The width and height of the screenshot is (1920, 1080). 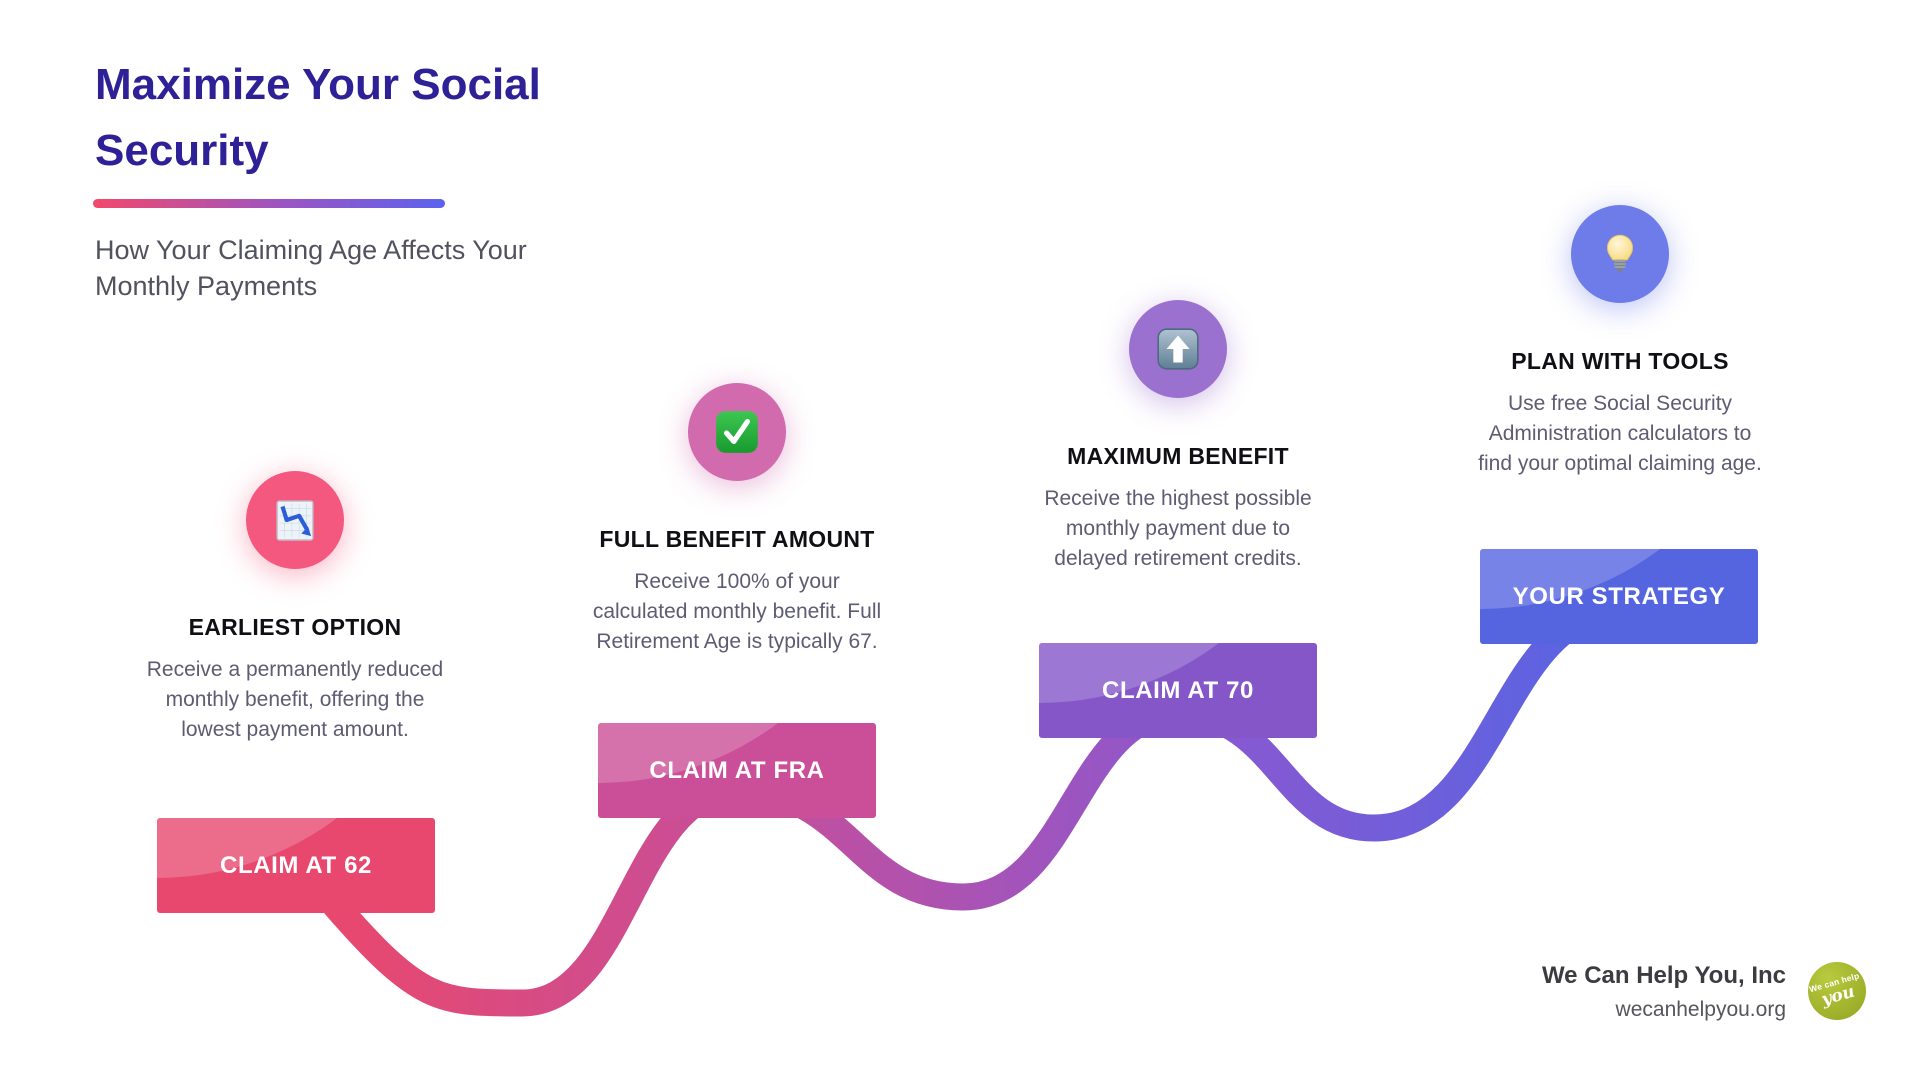 I want to click on website-url: wecanhelpyou.org, so click(x=1700, y=1009).